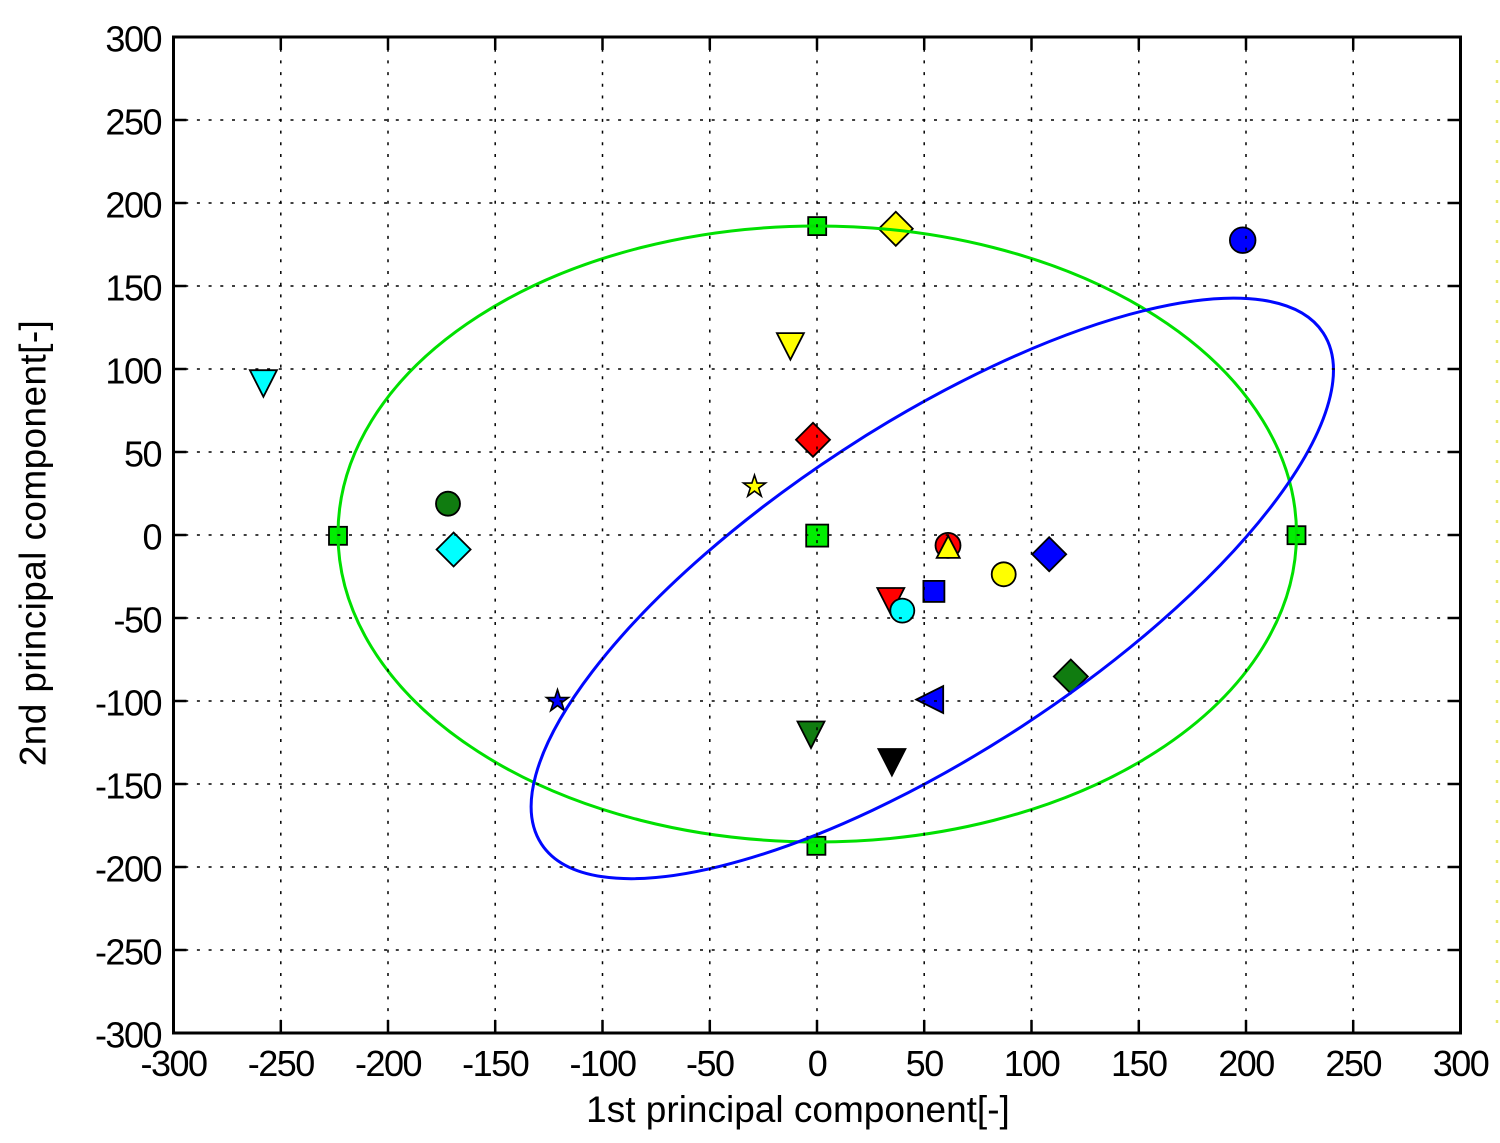 The image size is (1500, 1143). Describe the element at coordinates (33, 543) in the screenshot. I see `svg-text: 2nd principal component[-]` at that location.